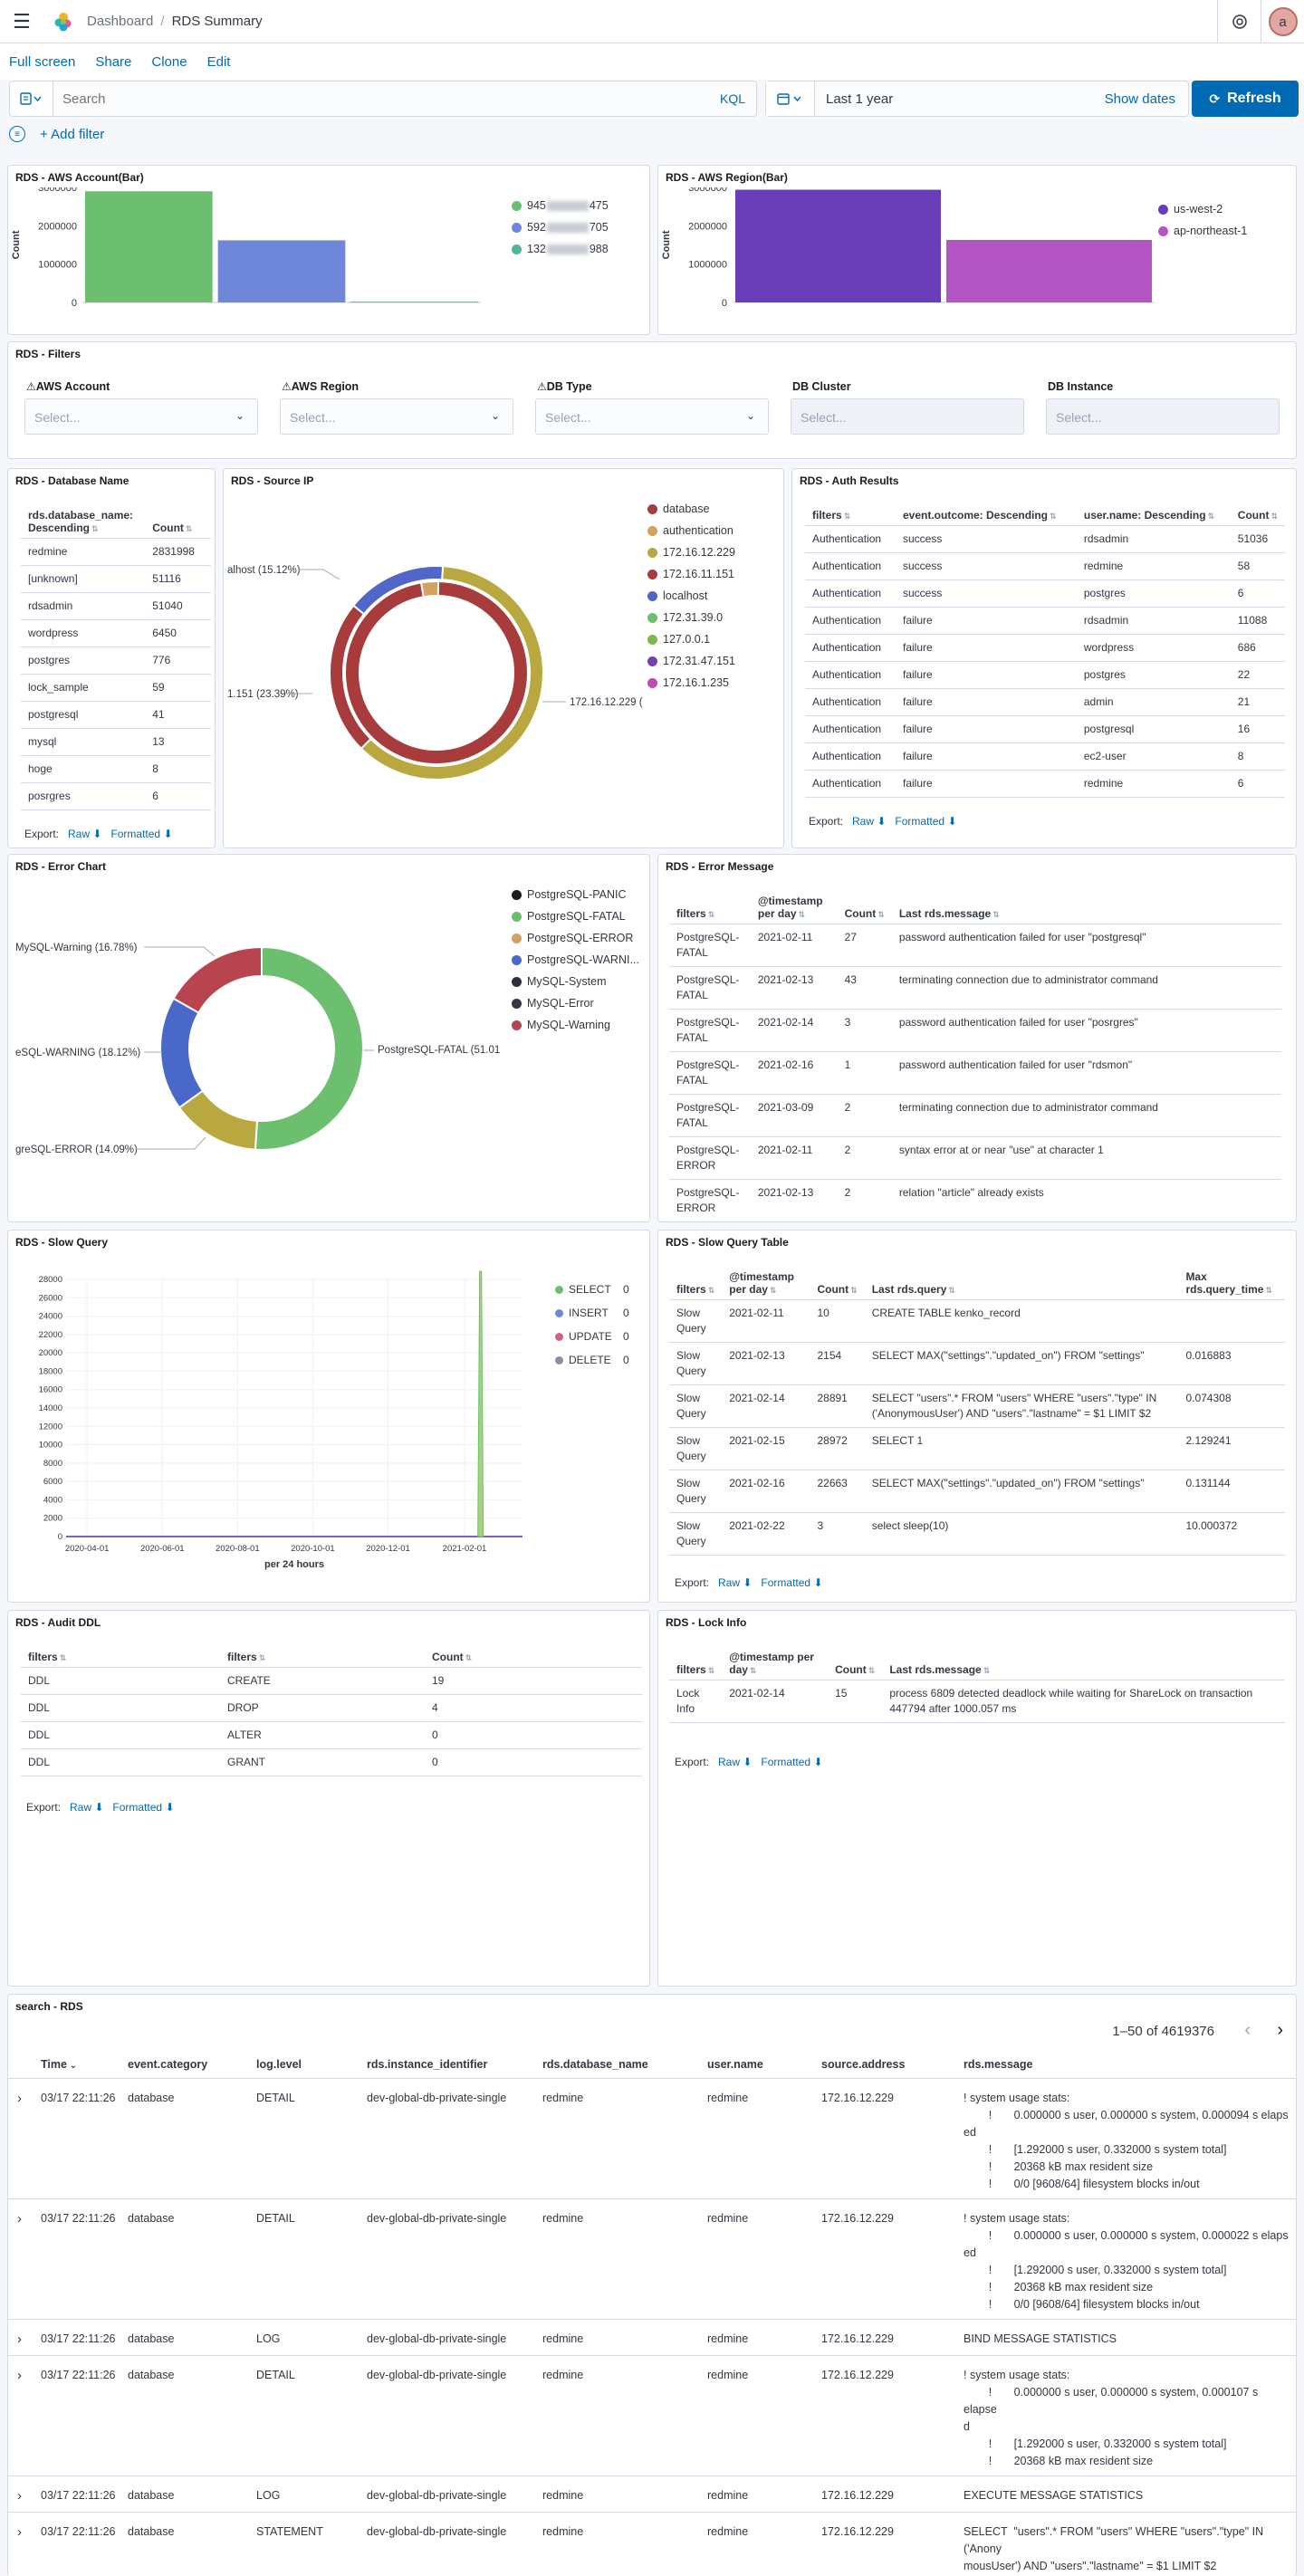 The image size is (1304, 2576). What do you see at coordinates (575, 981) in the screenshot?
I see `legend-item: MySQL-System` at bounding box center [575, 981].